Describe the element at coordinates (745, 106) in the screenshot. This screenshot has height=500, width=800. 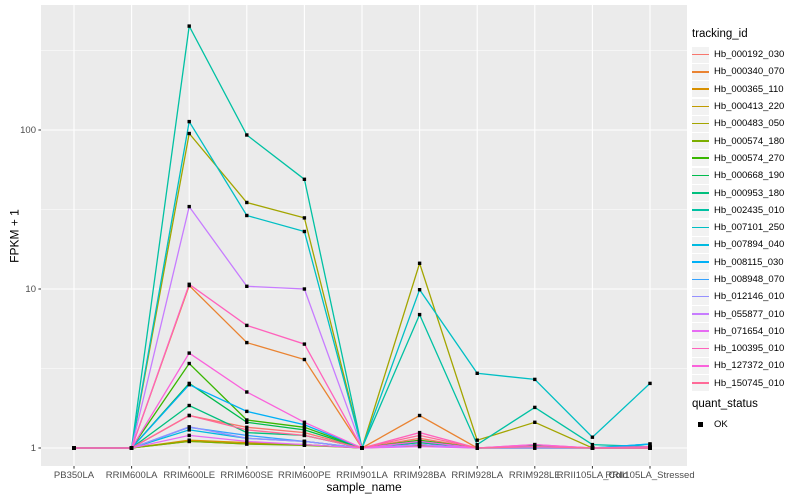
I see `legend-item: Hb_000413_220` at that location.